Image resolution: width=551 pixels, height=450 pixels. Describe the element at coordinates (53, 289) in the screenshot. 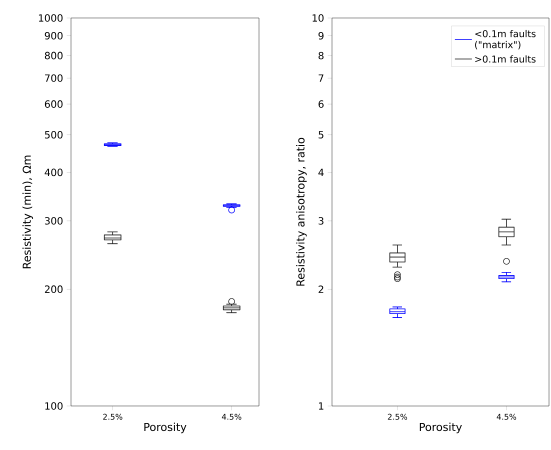

I see `y-tick-label: 200` at that location.